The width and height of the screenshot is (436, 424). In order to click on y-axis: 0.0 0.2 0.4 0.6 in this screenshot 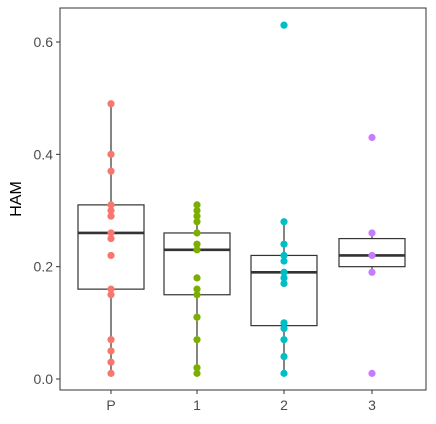, I will do `click(47, 210)`.